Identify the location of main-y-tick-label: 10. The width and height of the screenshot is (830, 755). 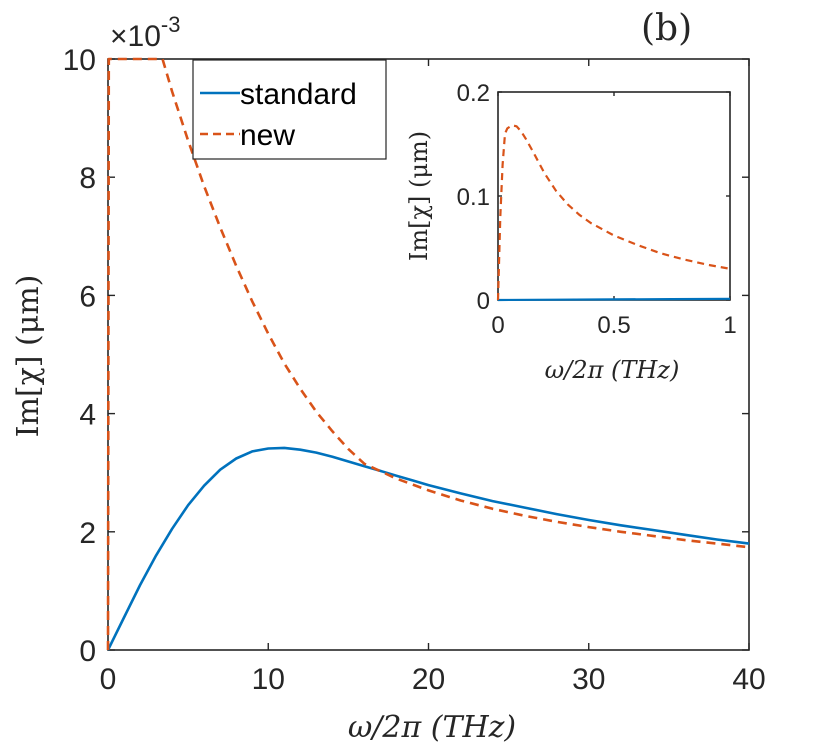
(79, 60).